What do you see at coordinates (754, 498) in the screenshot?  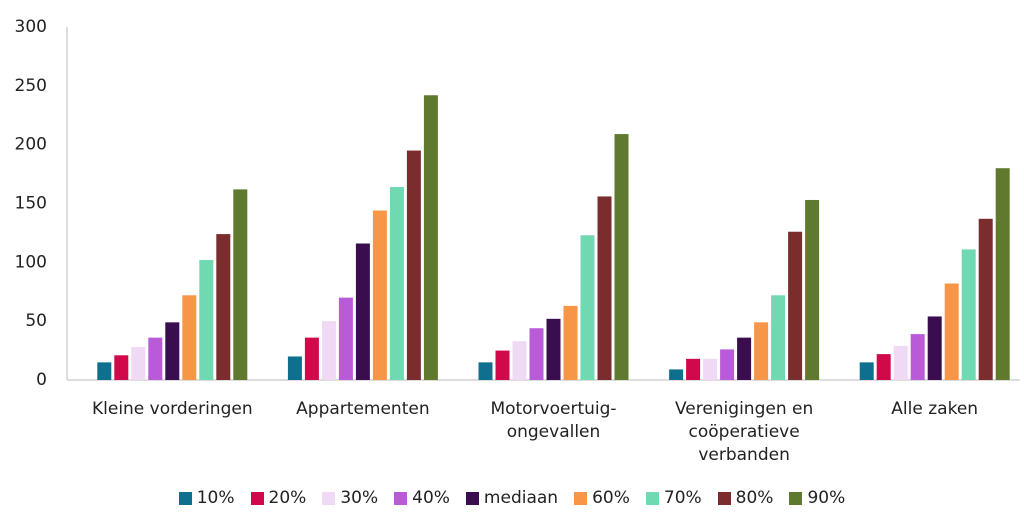 I see `legend-label: 80%` at bounding box center [754, 498].